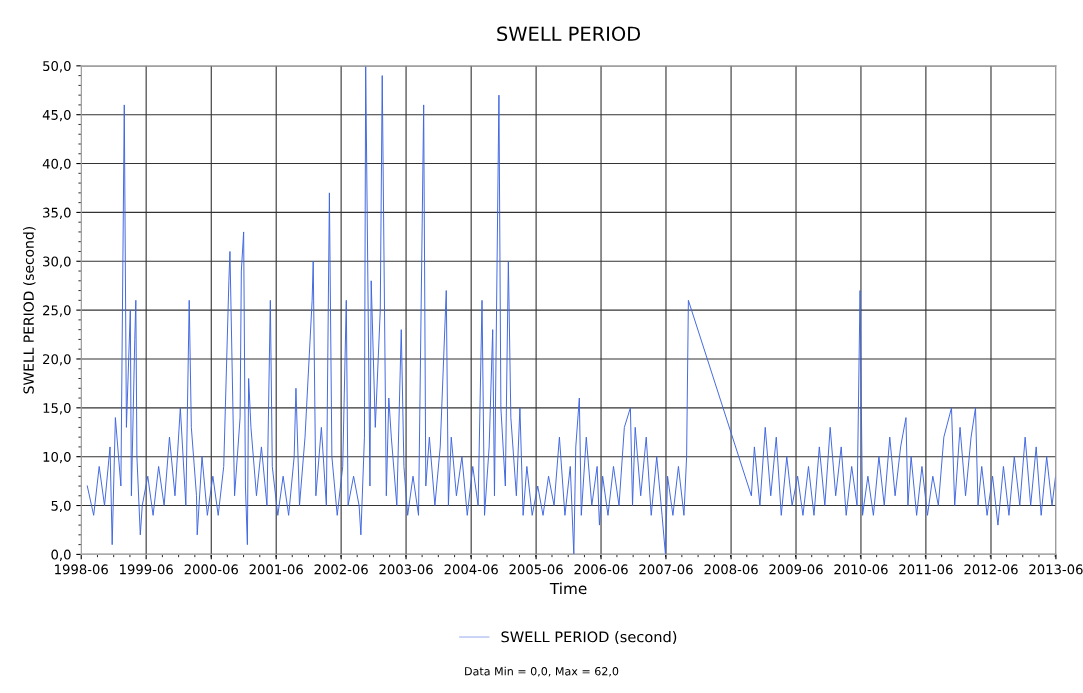  Describe the element at coordinates (926, 569) in the screenshot. I see `x-tick-label: 2011-06` at that location.